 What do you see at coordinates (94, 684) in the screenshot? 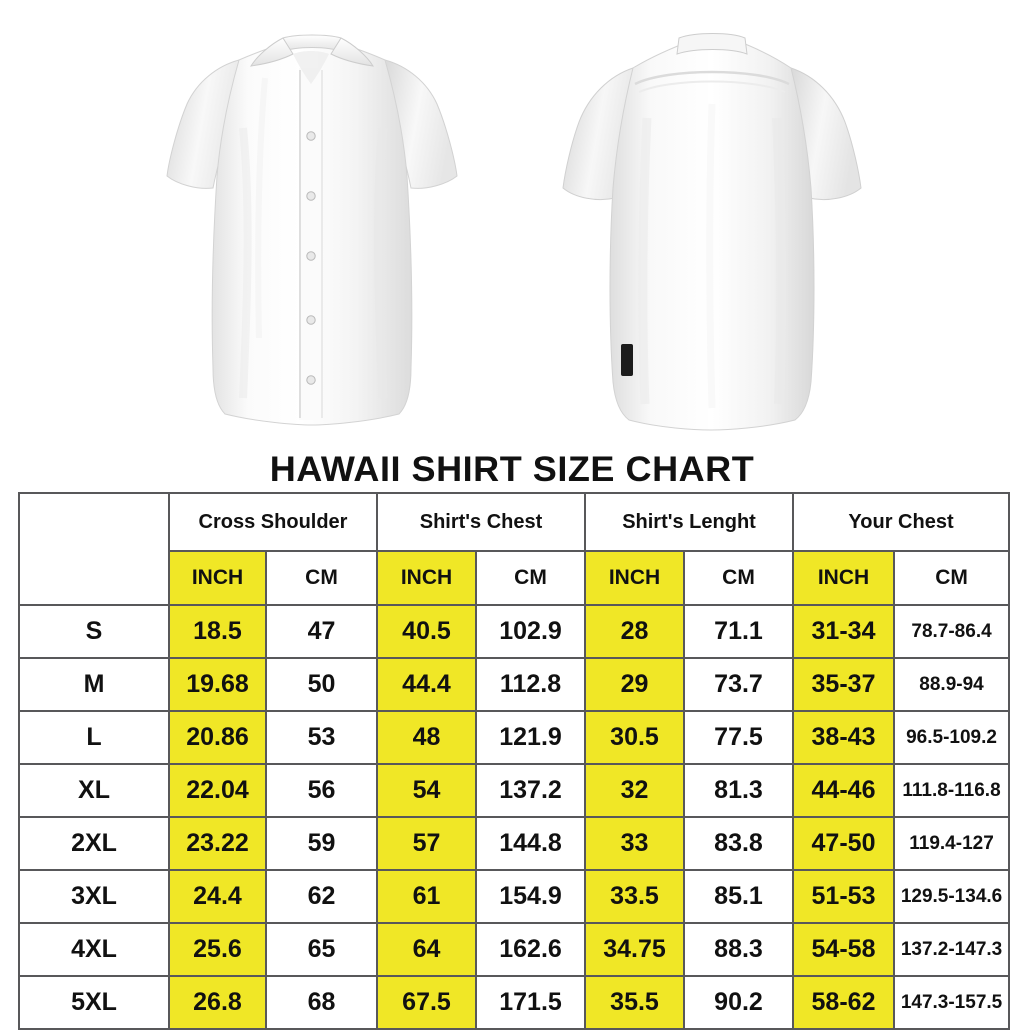
I see `size-label: M` at bounding box center [94, 684].